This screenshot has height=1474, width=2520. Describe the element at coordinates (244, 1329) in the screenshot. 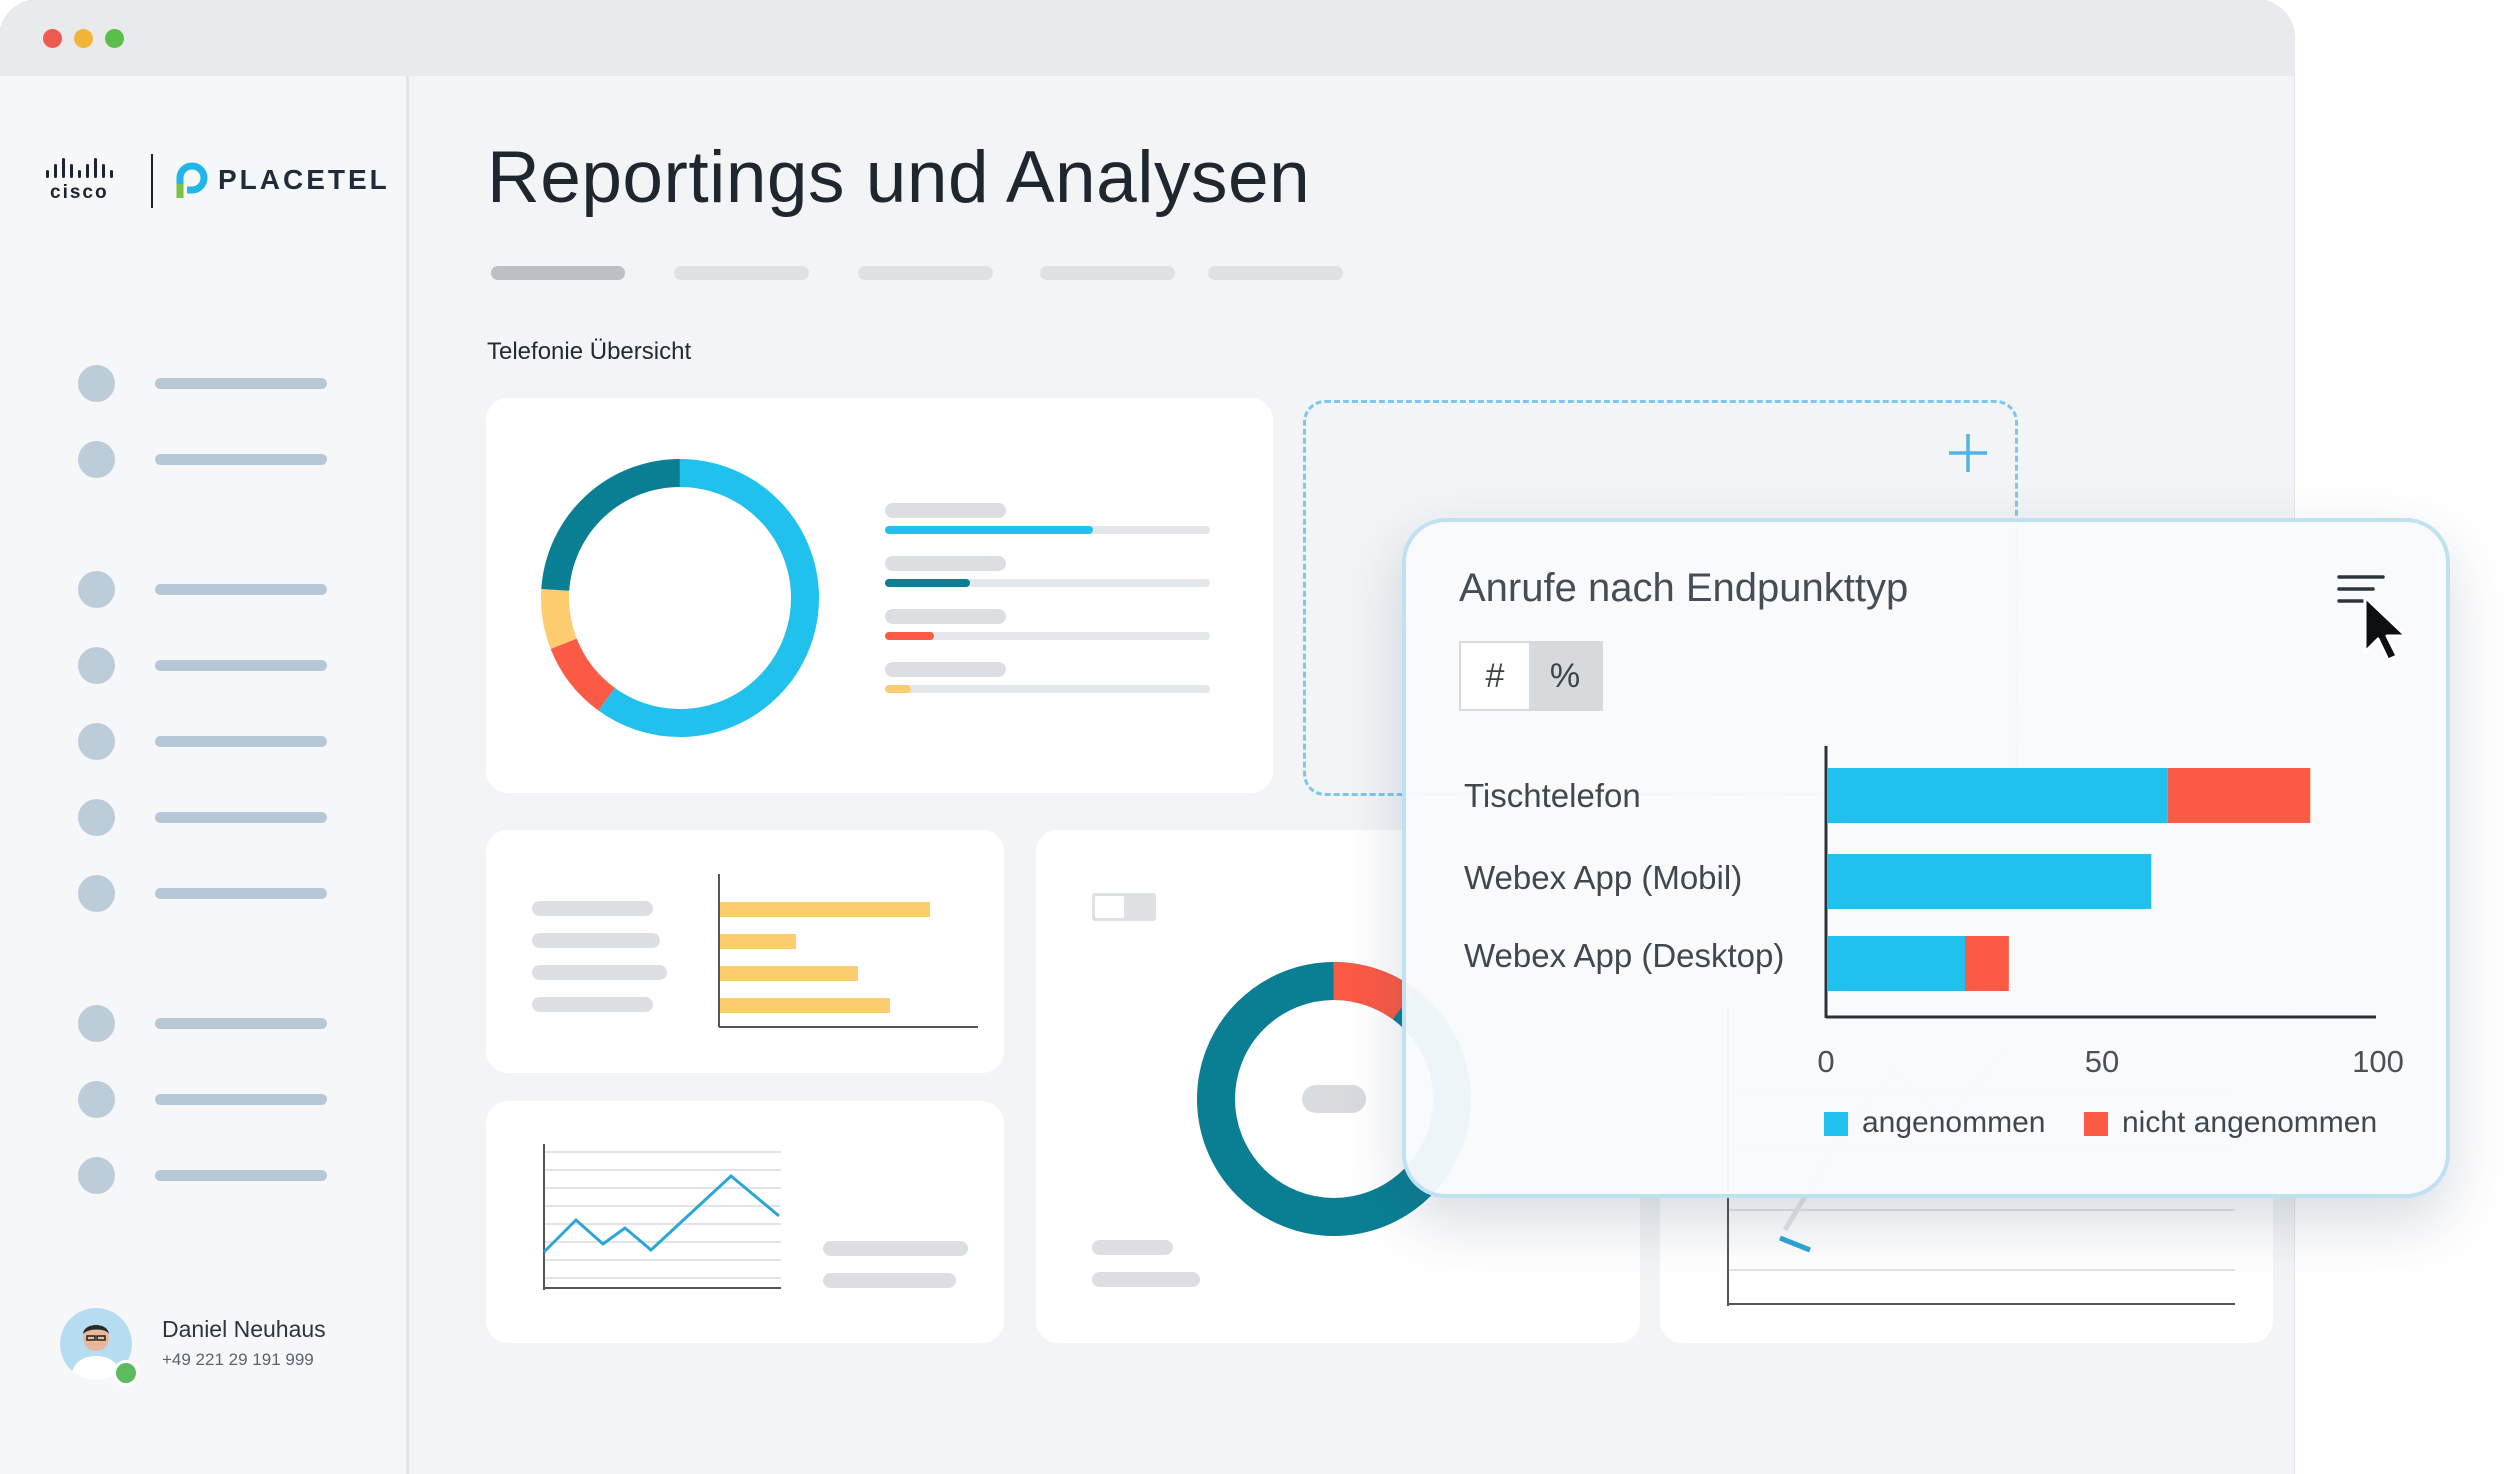

I see `user-name: Daniel Neuhaus` at that location.